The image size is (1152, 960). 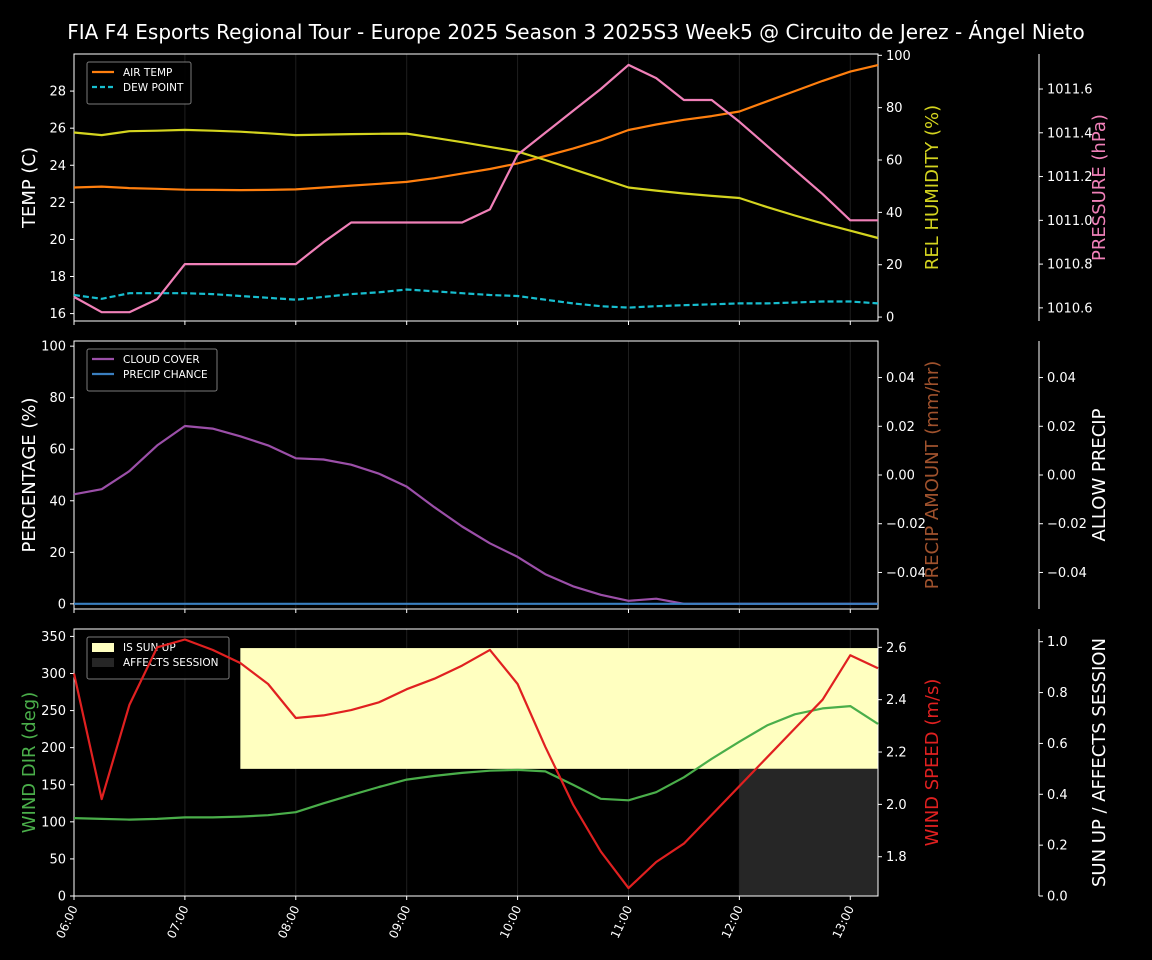 I want to click on y3-tick-label: 1011.4, so click(x=1070, y=133).